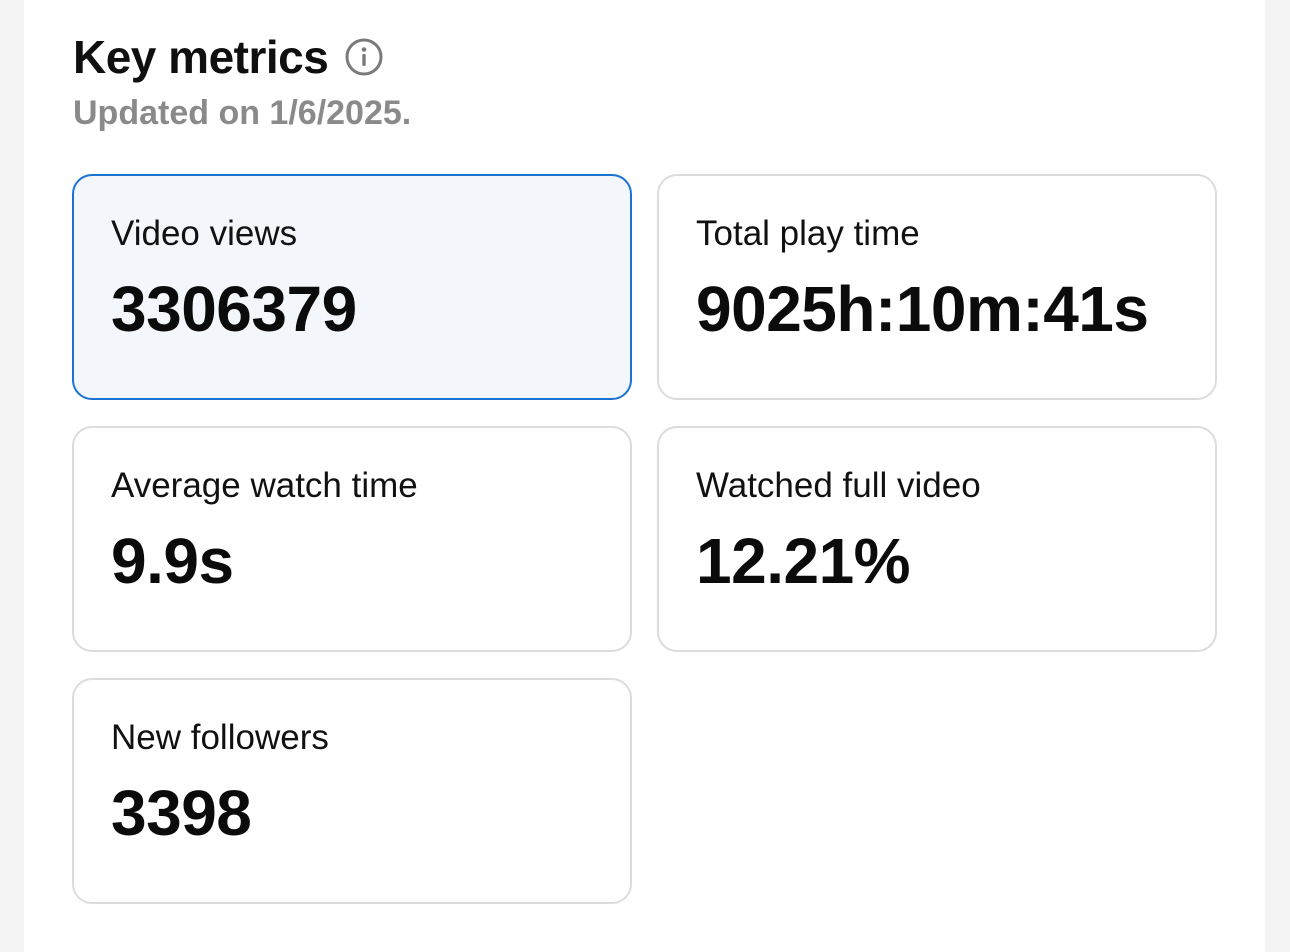 The width and height of the screenshot is (1290, 952). I want to click on metric-card-watched-full-video: Watched full video 12.21%, so click(937, 539).